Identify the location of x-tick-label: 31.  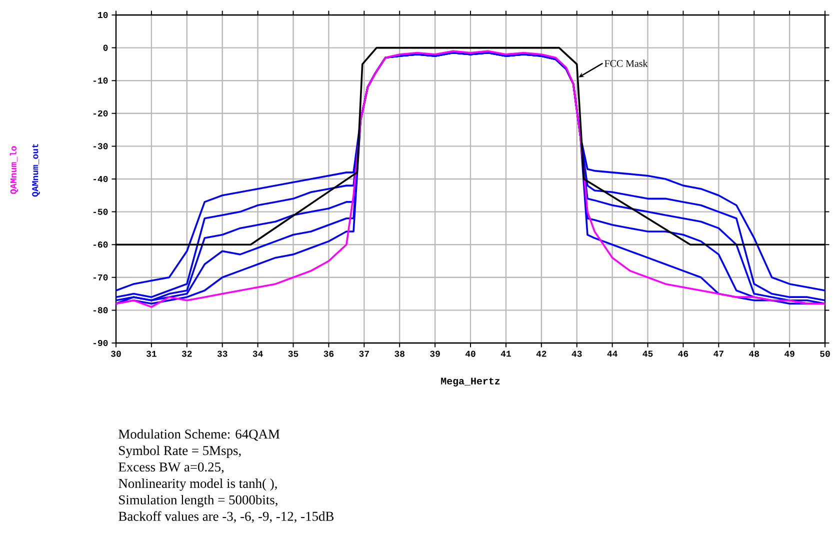
(151, 353).